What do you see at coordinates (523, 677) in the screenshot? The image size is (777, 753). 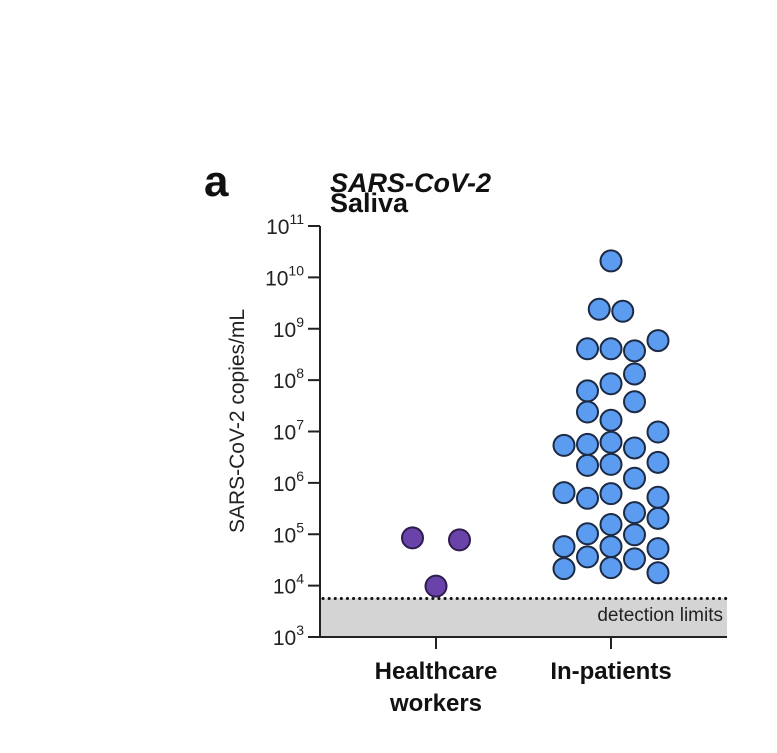 I see `x-ticks-group: Healthcare workers In-patients` at bounding box center [523, 677].